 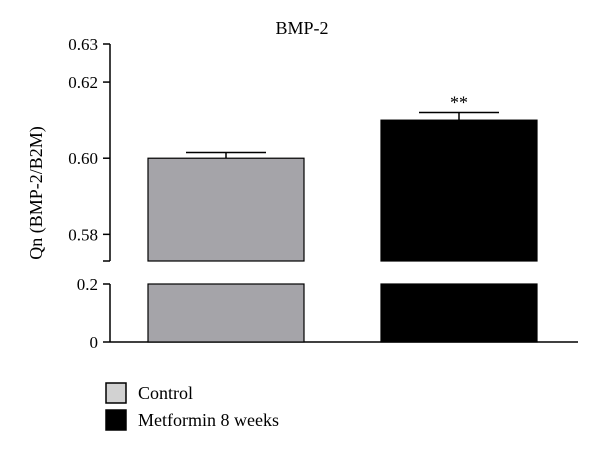 What do you see at coordinates (192, 406) in the screenshot?
I see `legend: Control Metformin 8 weeks` at bounding box center [192, 406].